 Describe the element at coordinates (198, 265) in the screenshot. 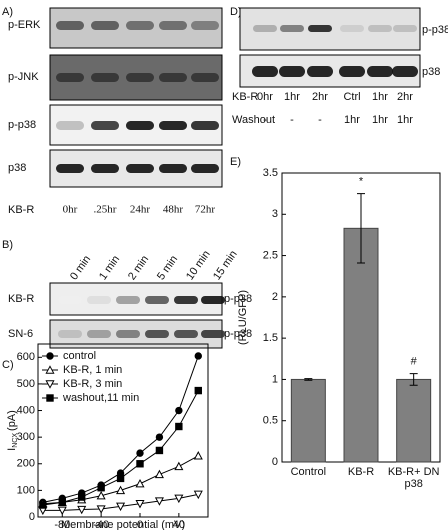

I see `time-label: 10 min` at that location.